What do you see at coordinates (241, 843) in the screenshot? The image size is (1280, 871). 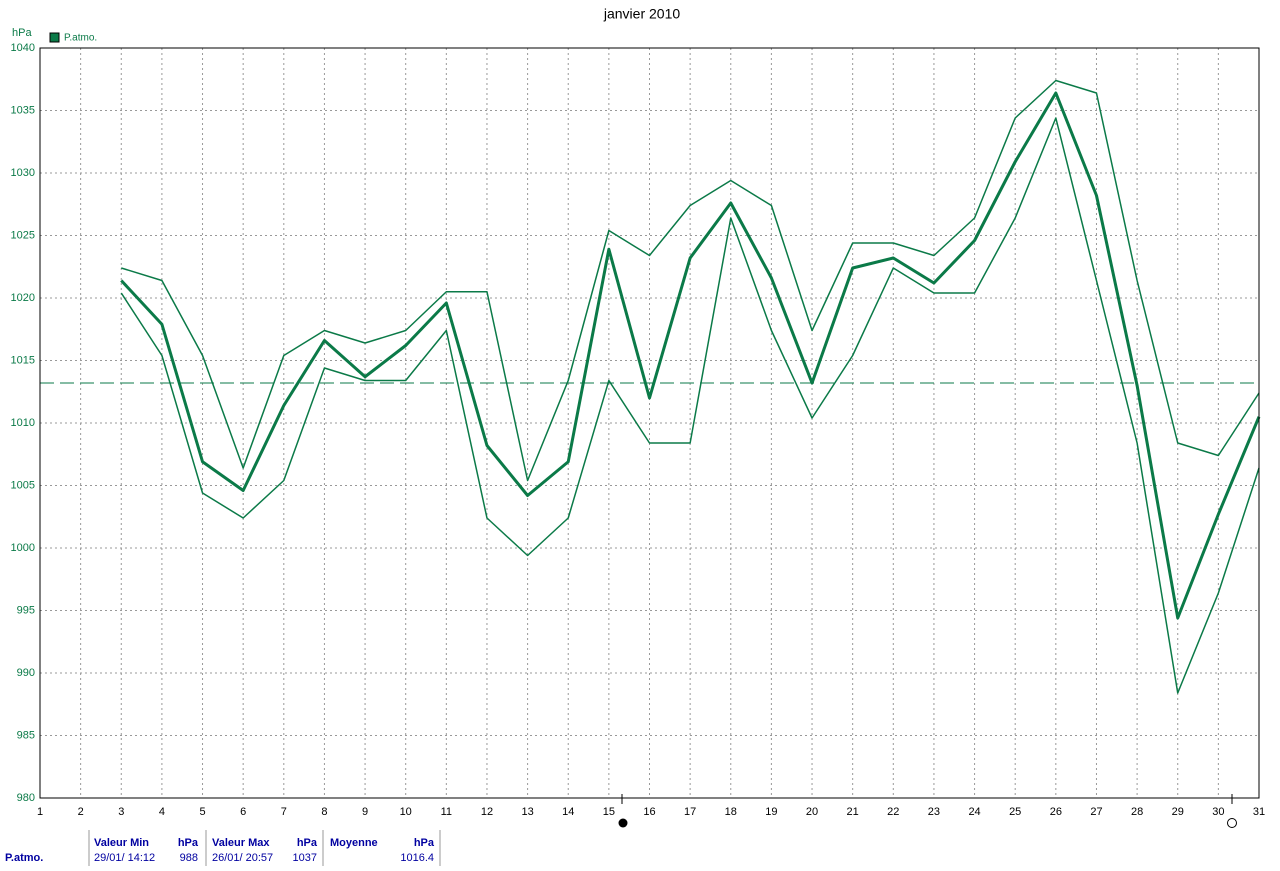 I see `table-header: Valeur Max` at bounding box center [241, 843].